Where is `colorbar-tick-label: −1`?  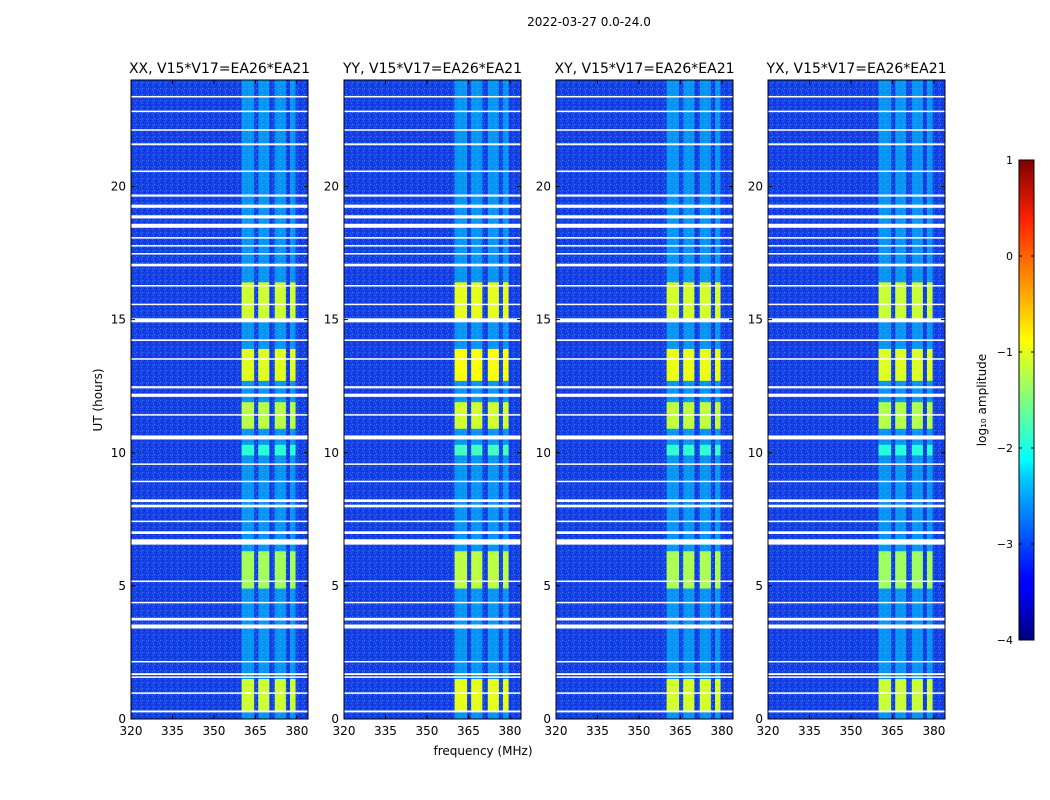
colorbar-tick-label: −1 is located at coordinates (1005, 352).